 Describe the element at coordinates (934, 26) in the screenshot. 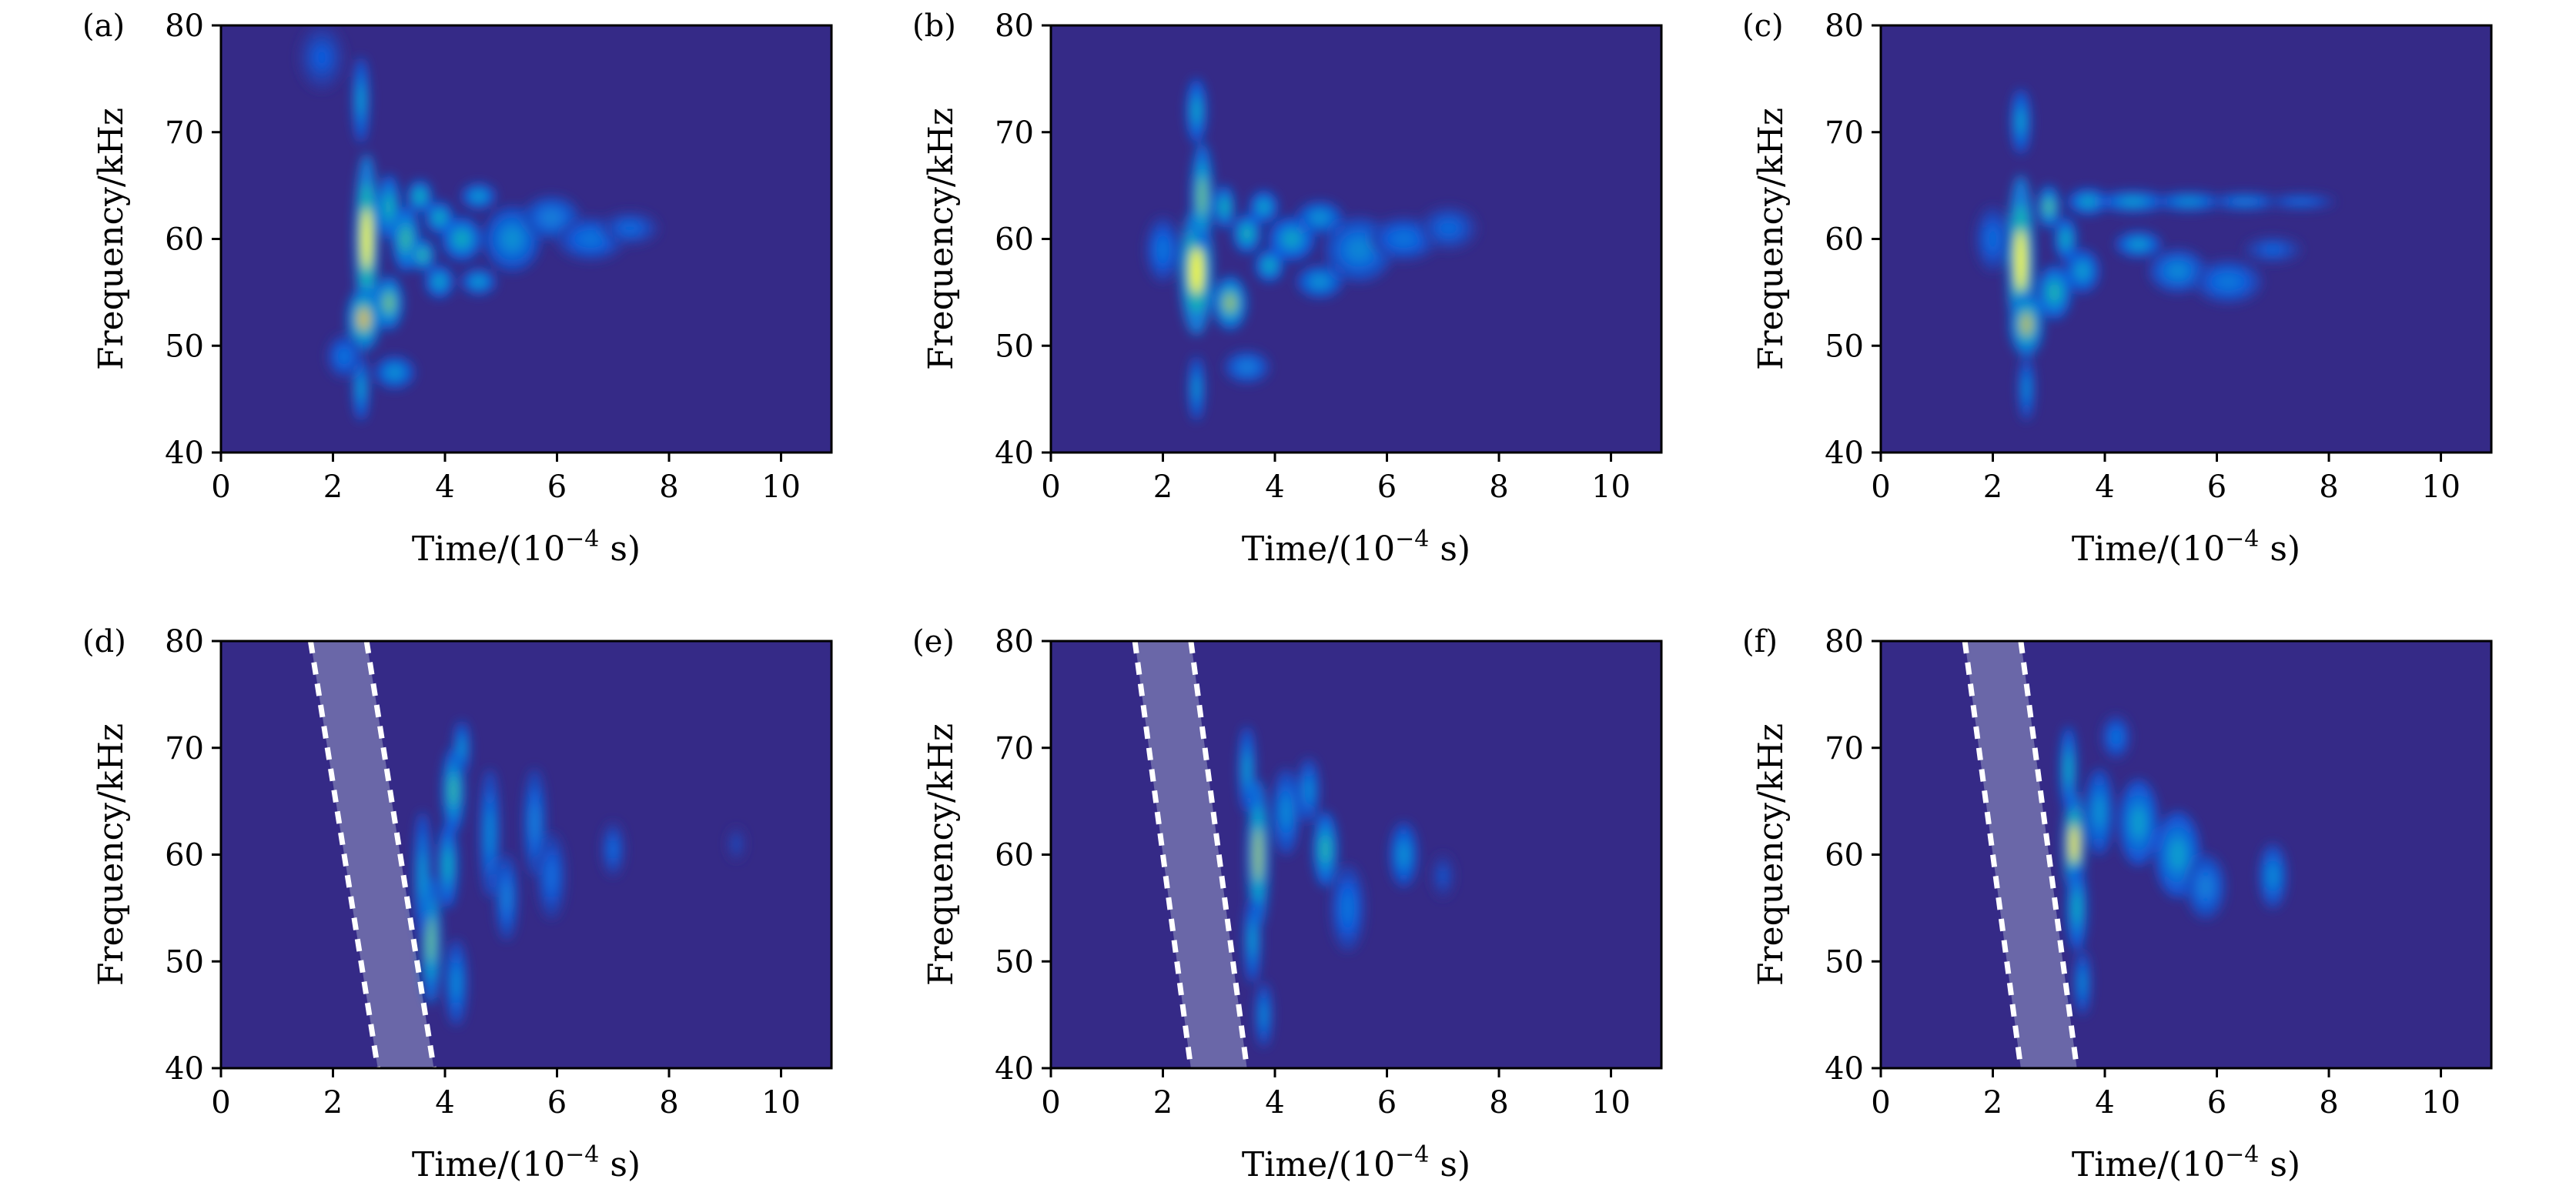

I see `panel-label: (b)` at that location.